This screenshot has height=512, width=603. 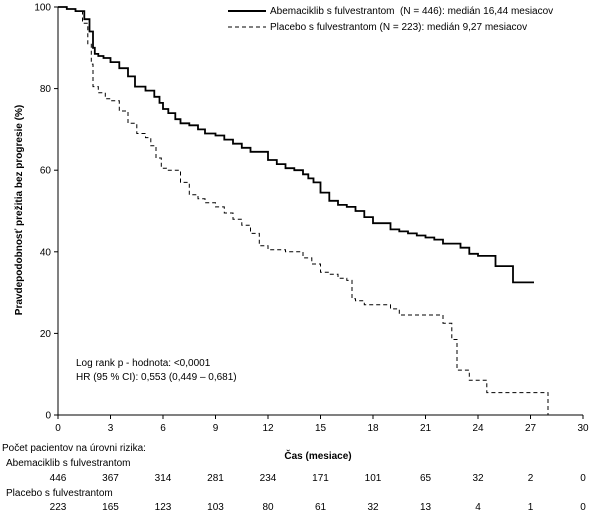 I want to click on risk-count: 171, so click(x=320, y=478).